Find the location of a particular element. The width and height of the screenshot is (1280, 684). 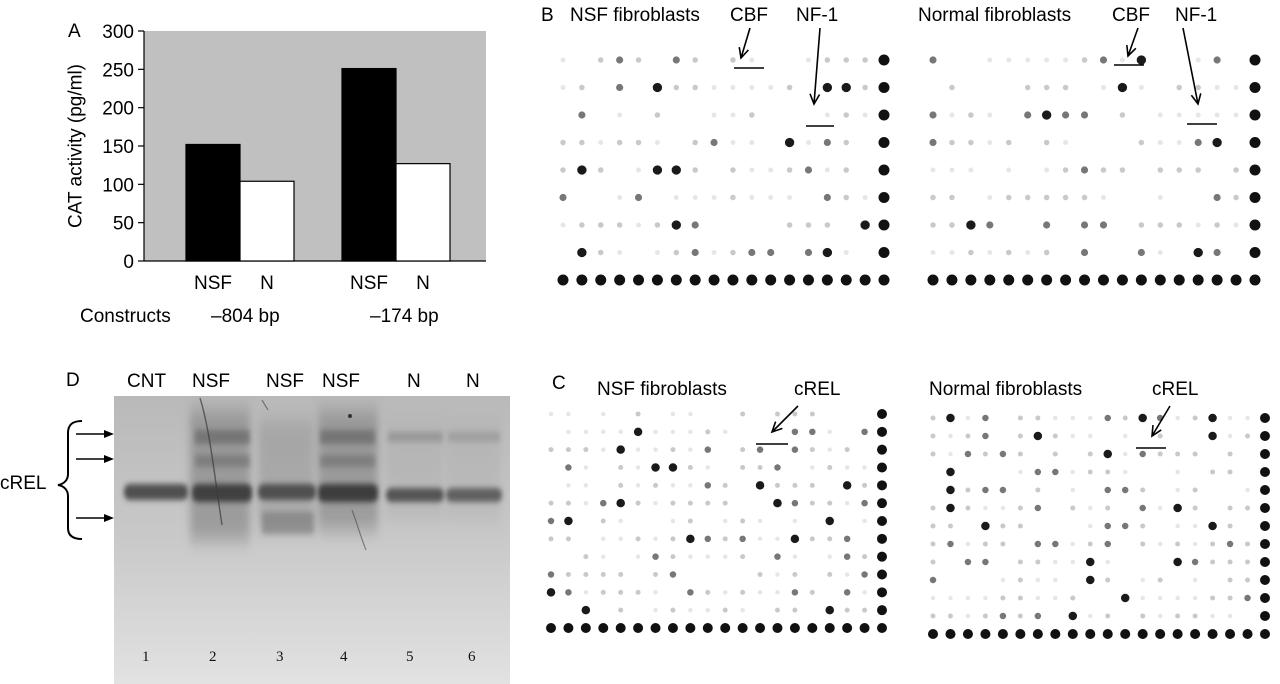

lane-number-6: 6 is located at coordinates (472, 657).